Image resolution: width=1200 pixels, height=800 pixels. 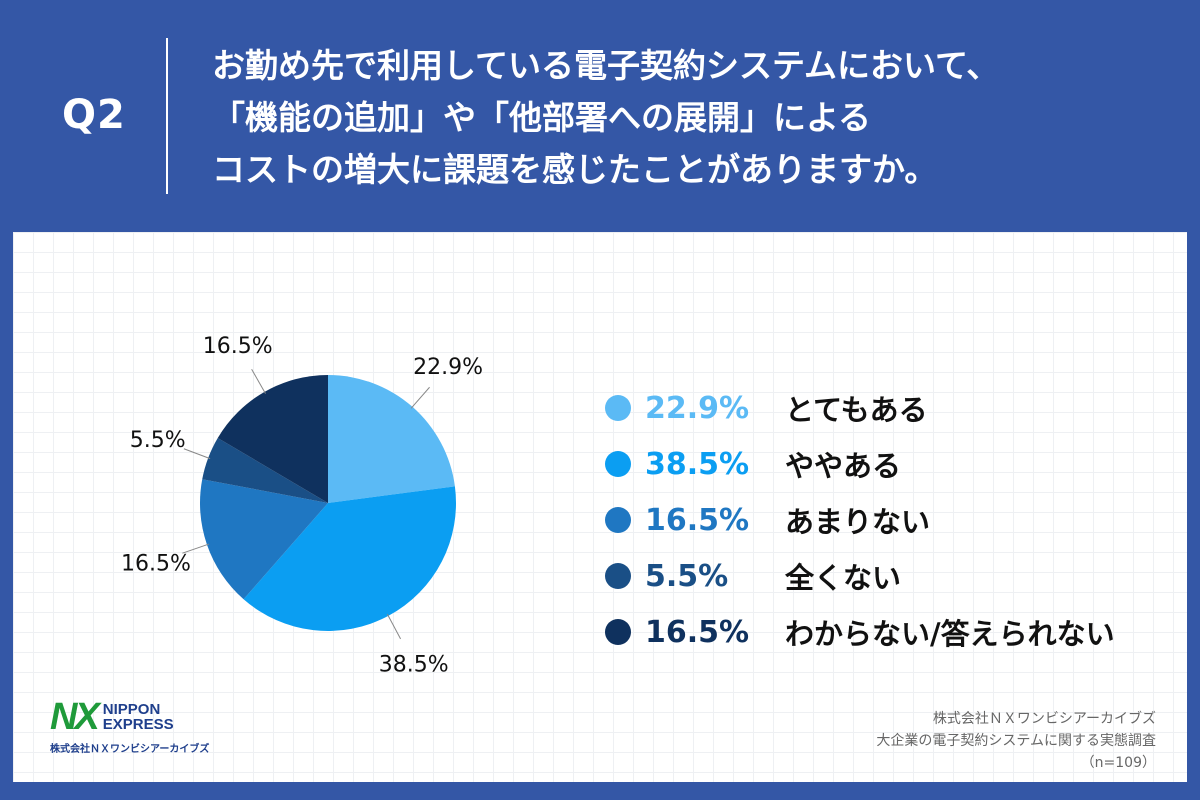 I want to click on question-line: コストの増大に課題を感じたことがありますか。, so click(x=575, y=169).